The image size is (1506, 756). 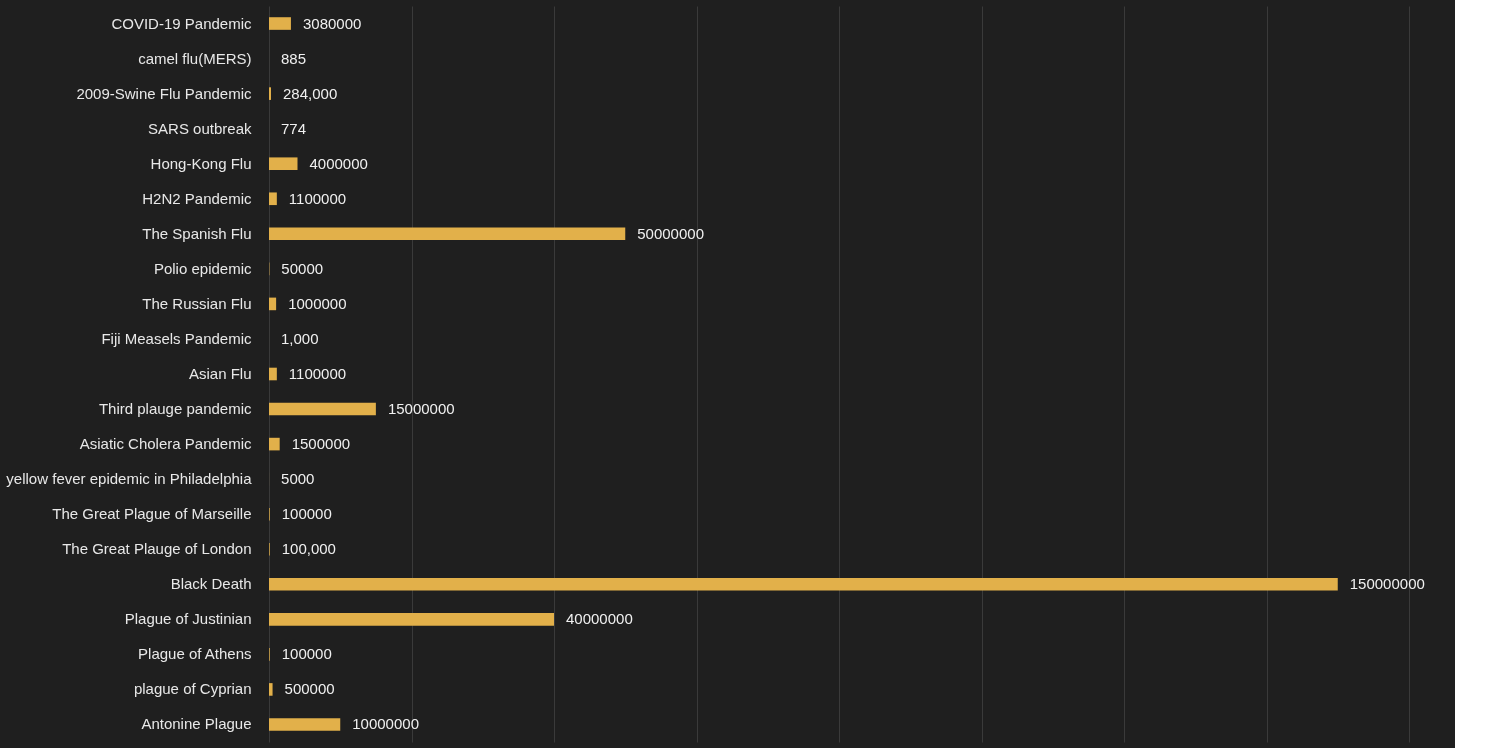 What do you see at coordinates (385, 724) in the screenshot?
I see `data-label: 10000000` at bounding box center [385, 724].